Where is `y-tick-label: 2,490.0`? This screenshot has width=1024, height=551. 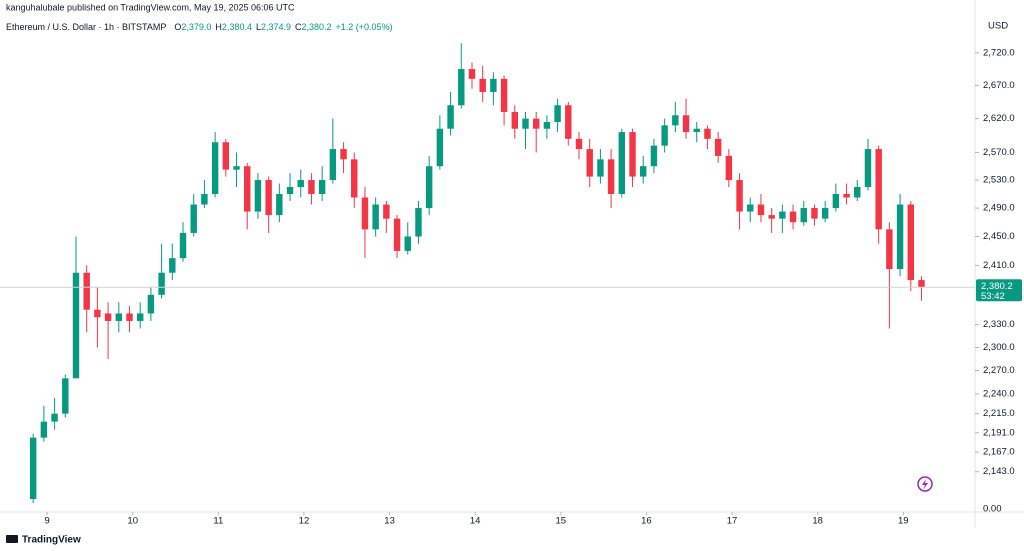 y-tick-label: 2,490.0 is located at coordinates (999, 208).